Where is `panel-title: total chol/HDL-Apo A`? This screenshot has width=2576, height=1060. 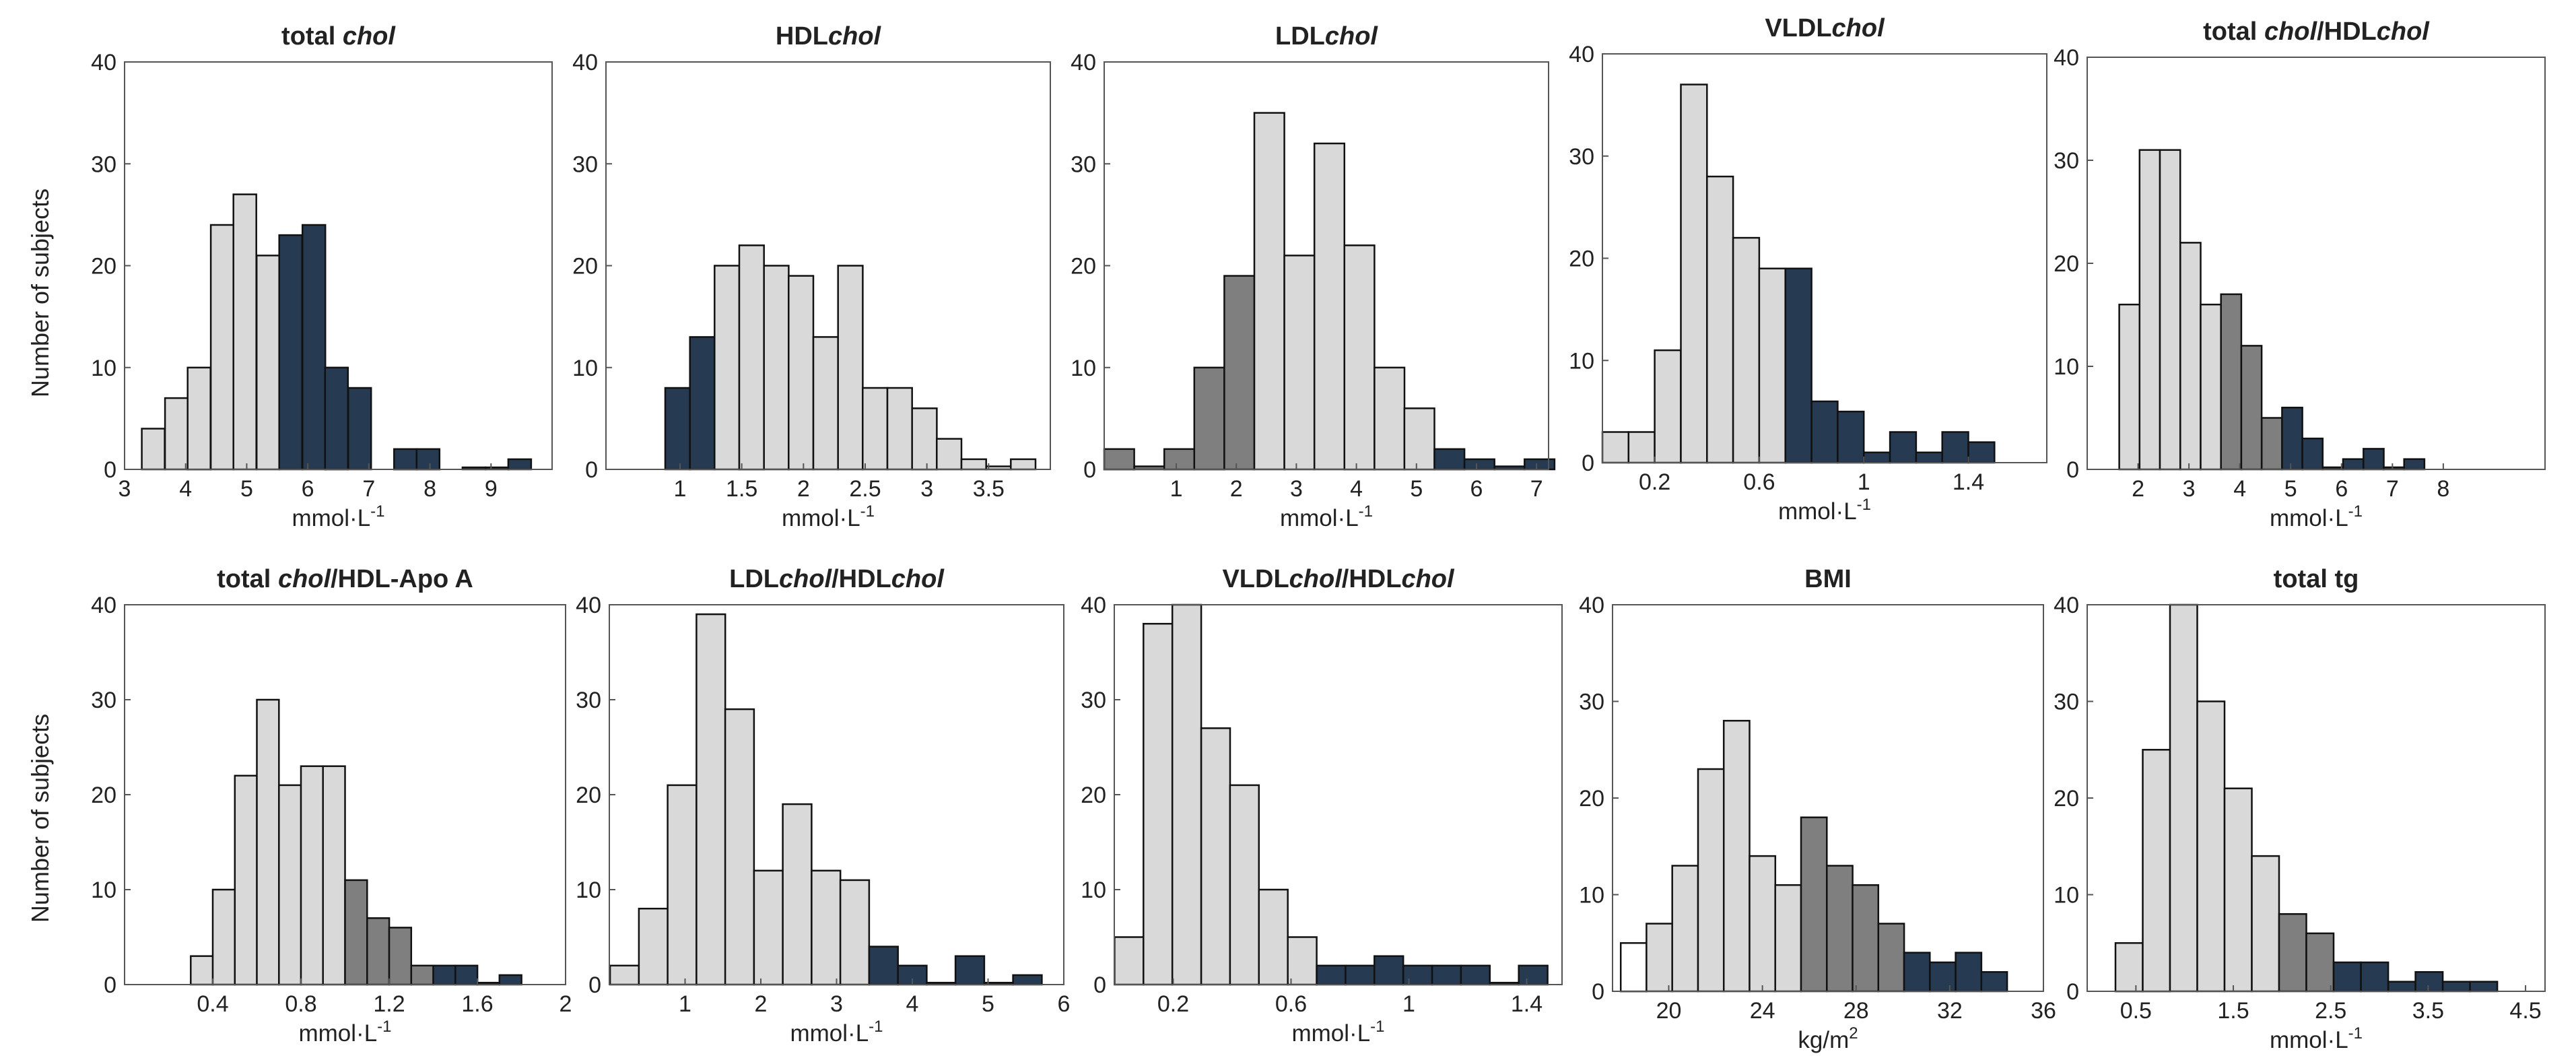
panel-title: total chol/HDL-Apo A is located at coordinates (345, 579).